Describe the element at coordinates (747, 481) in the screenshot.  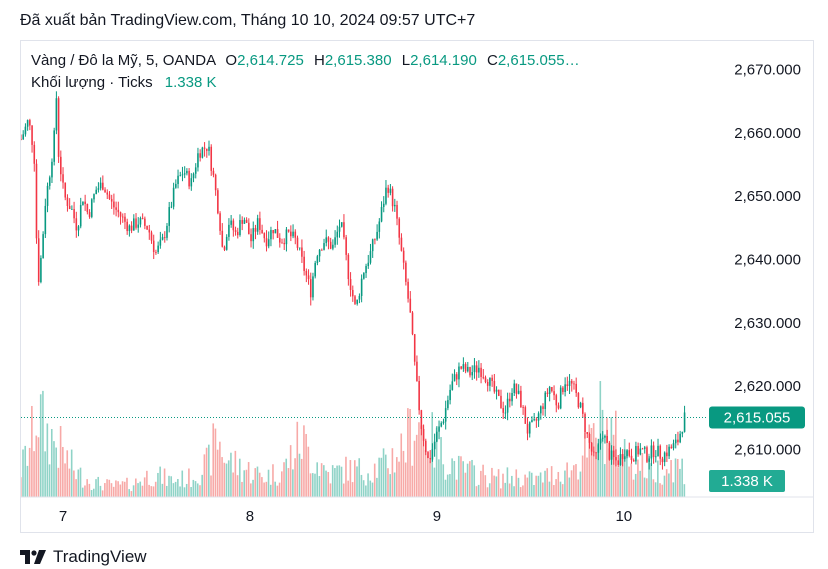
I see `last-volume-label-bg` at that location.